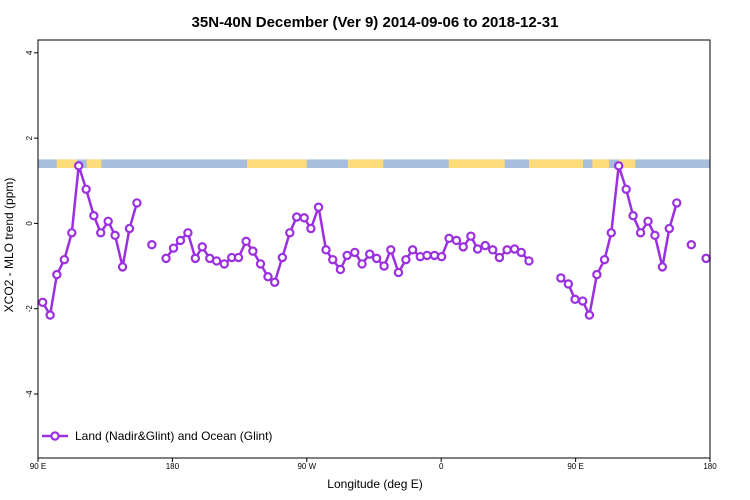 The width and height of the screenshot is (750, 500). I want to click on x-tick-label: 0, so click(441, 466).